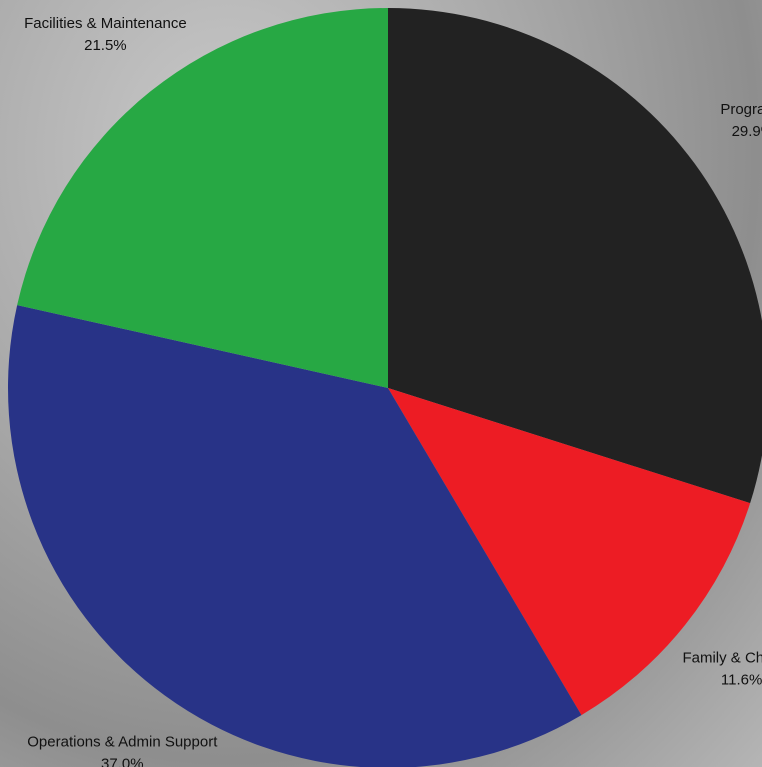 This screenshot has height=767, width=762. Describe the element at coordinates (105, 45) in the screenshot. I see `slice-value-label: 21.5%` at that location.